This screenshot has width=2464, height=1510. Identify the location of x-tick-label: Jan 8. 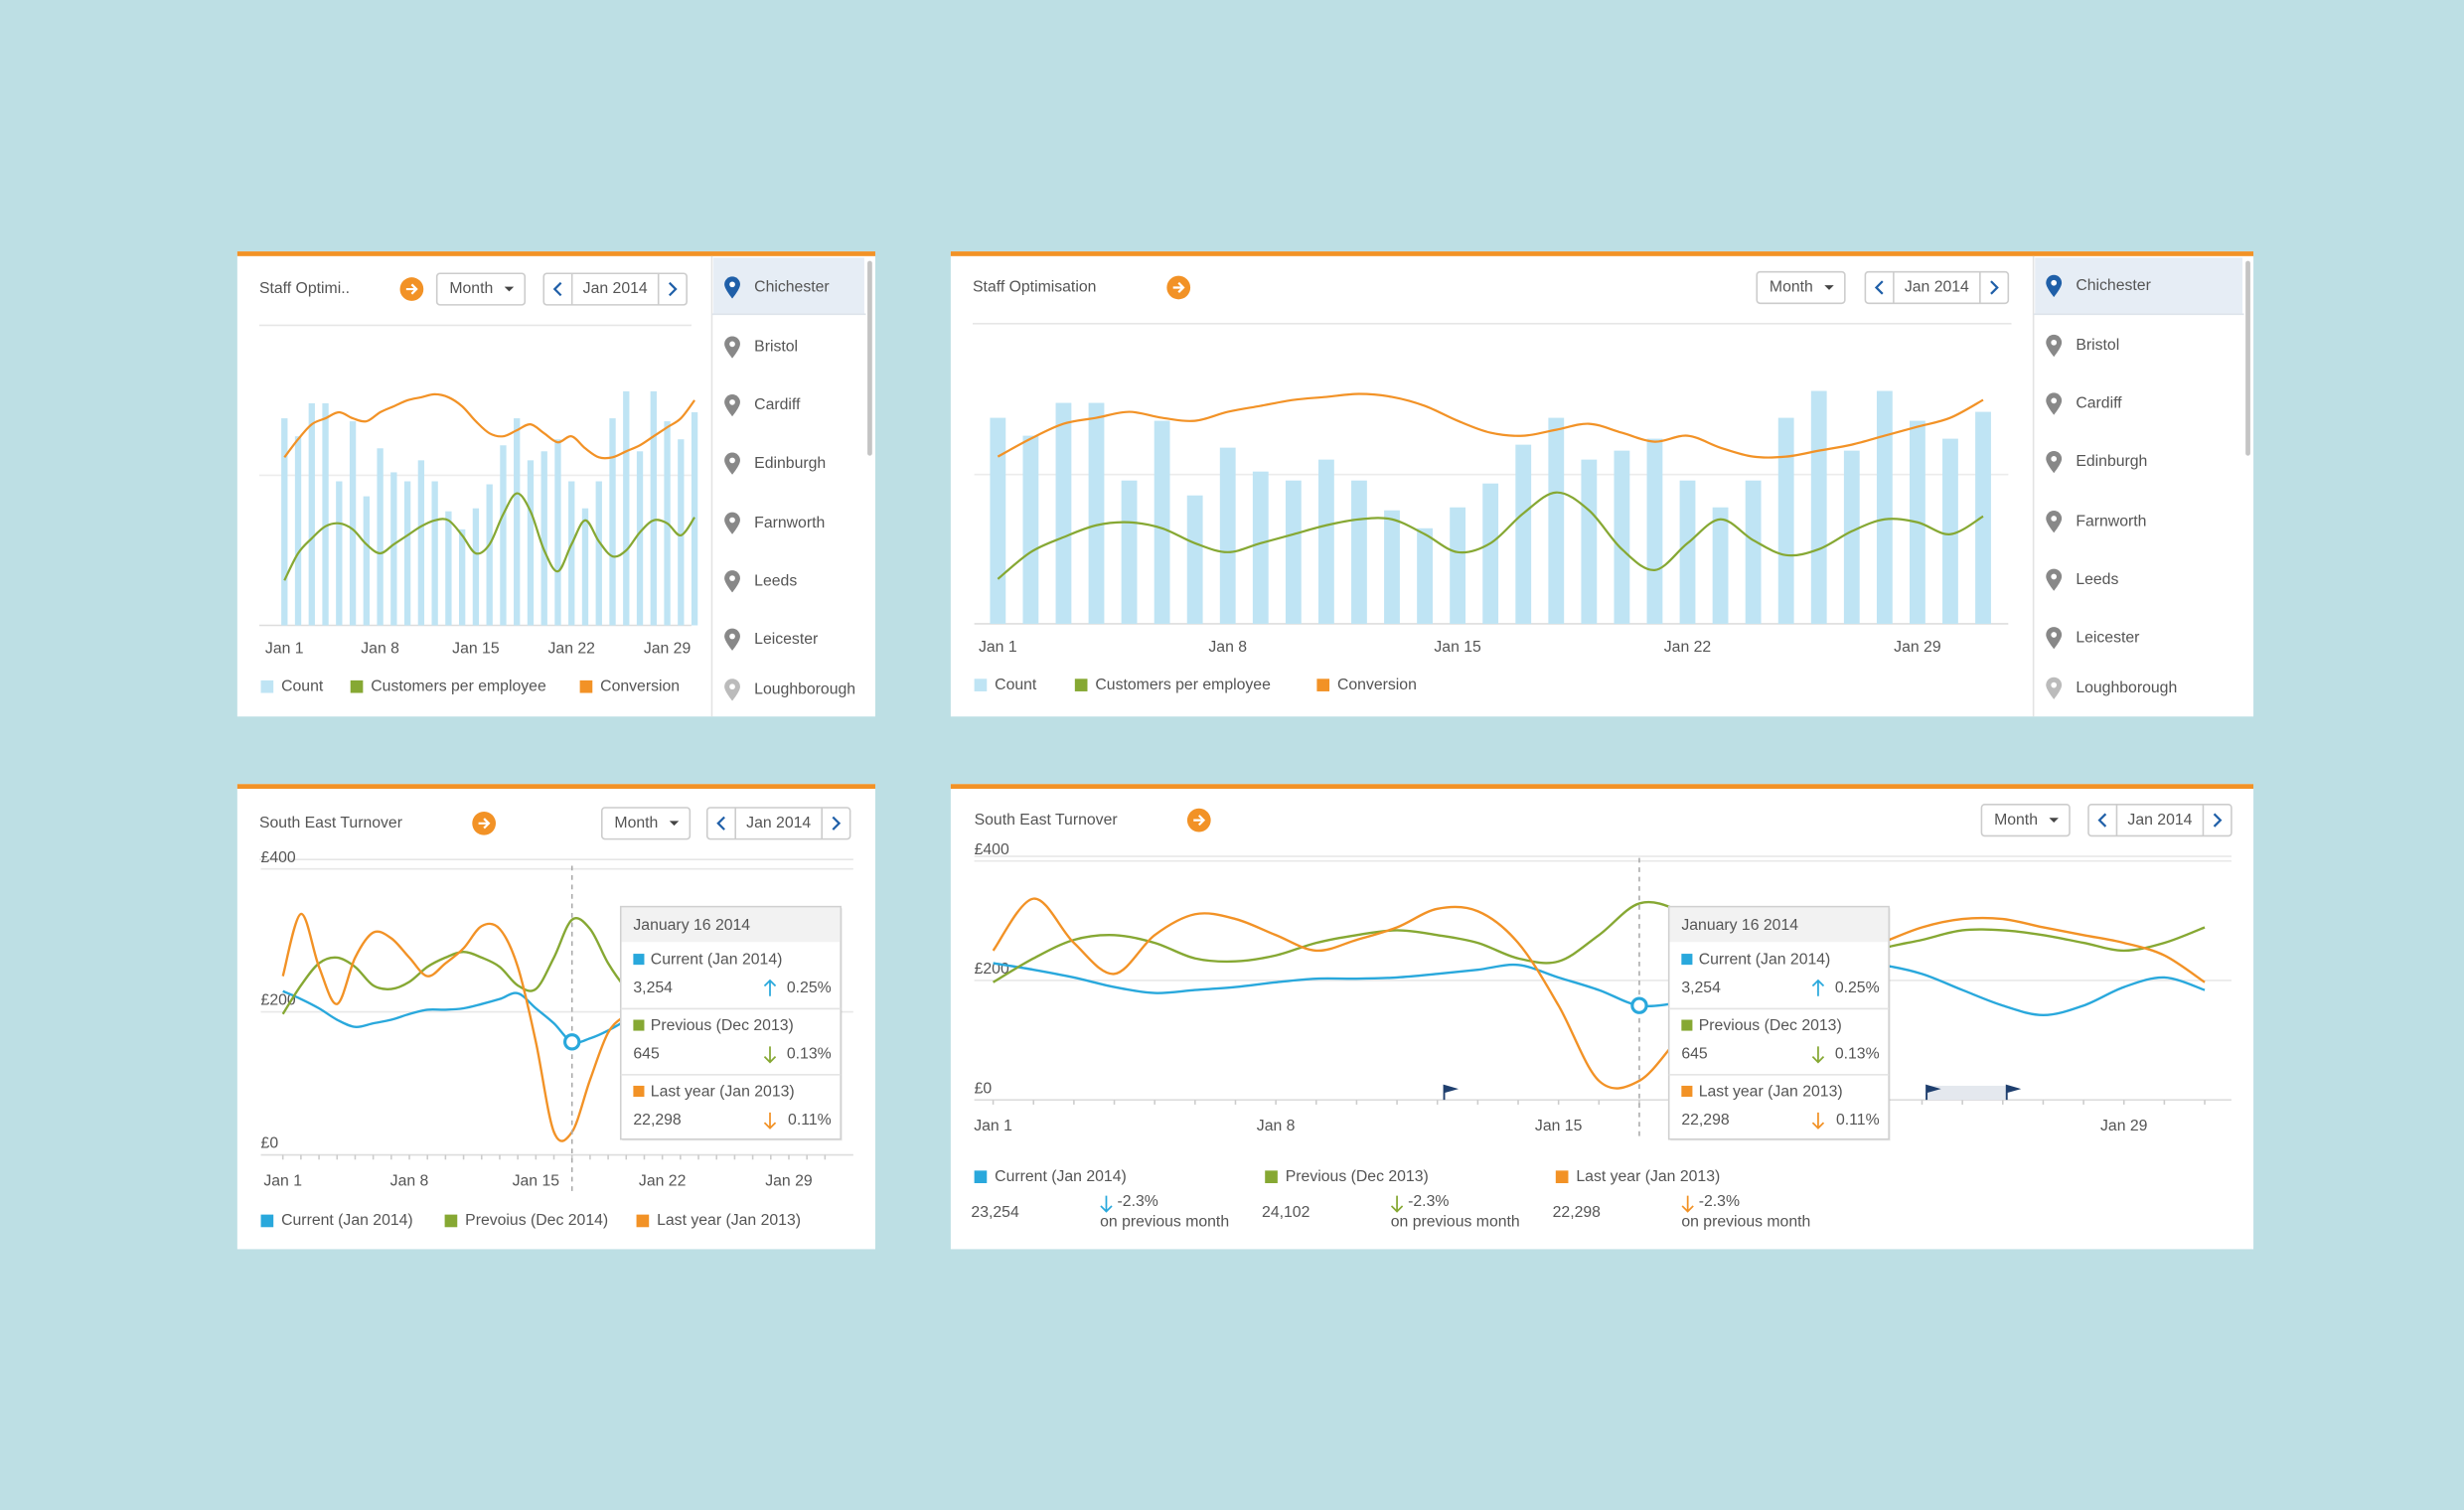
(1228, 647).